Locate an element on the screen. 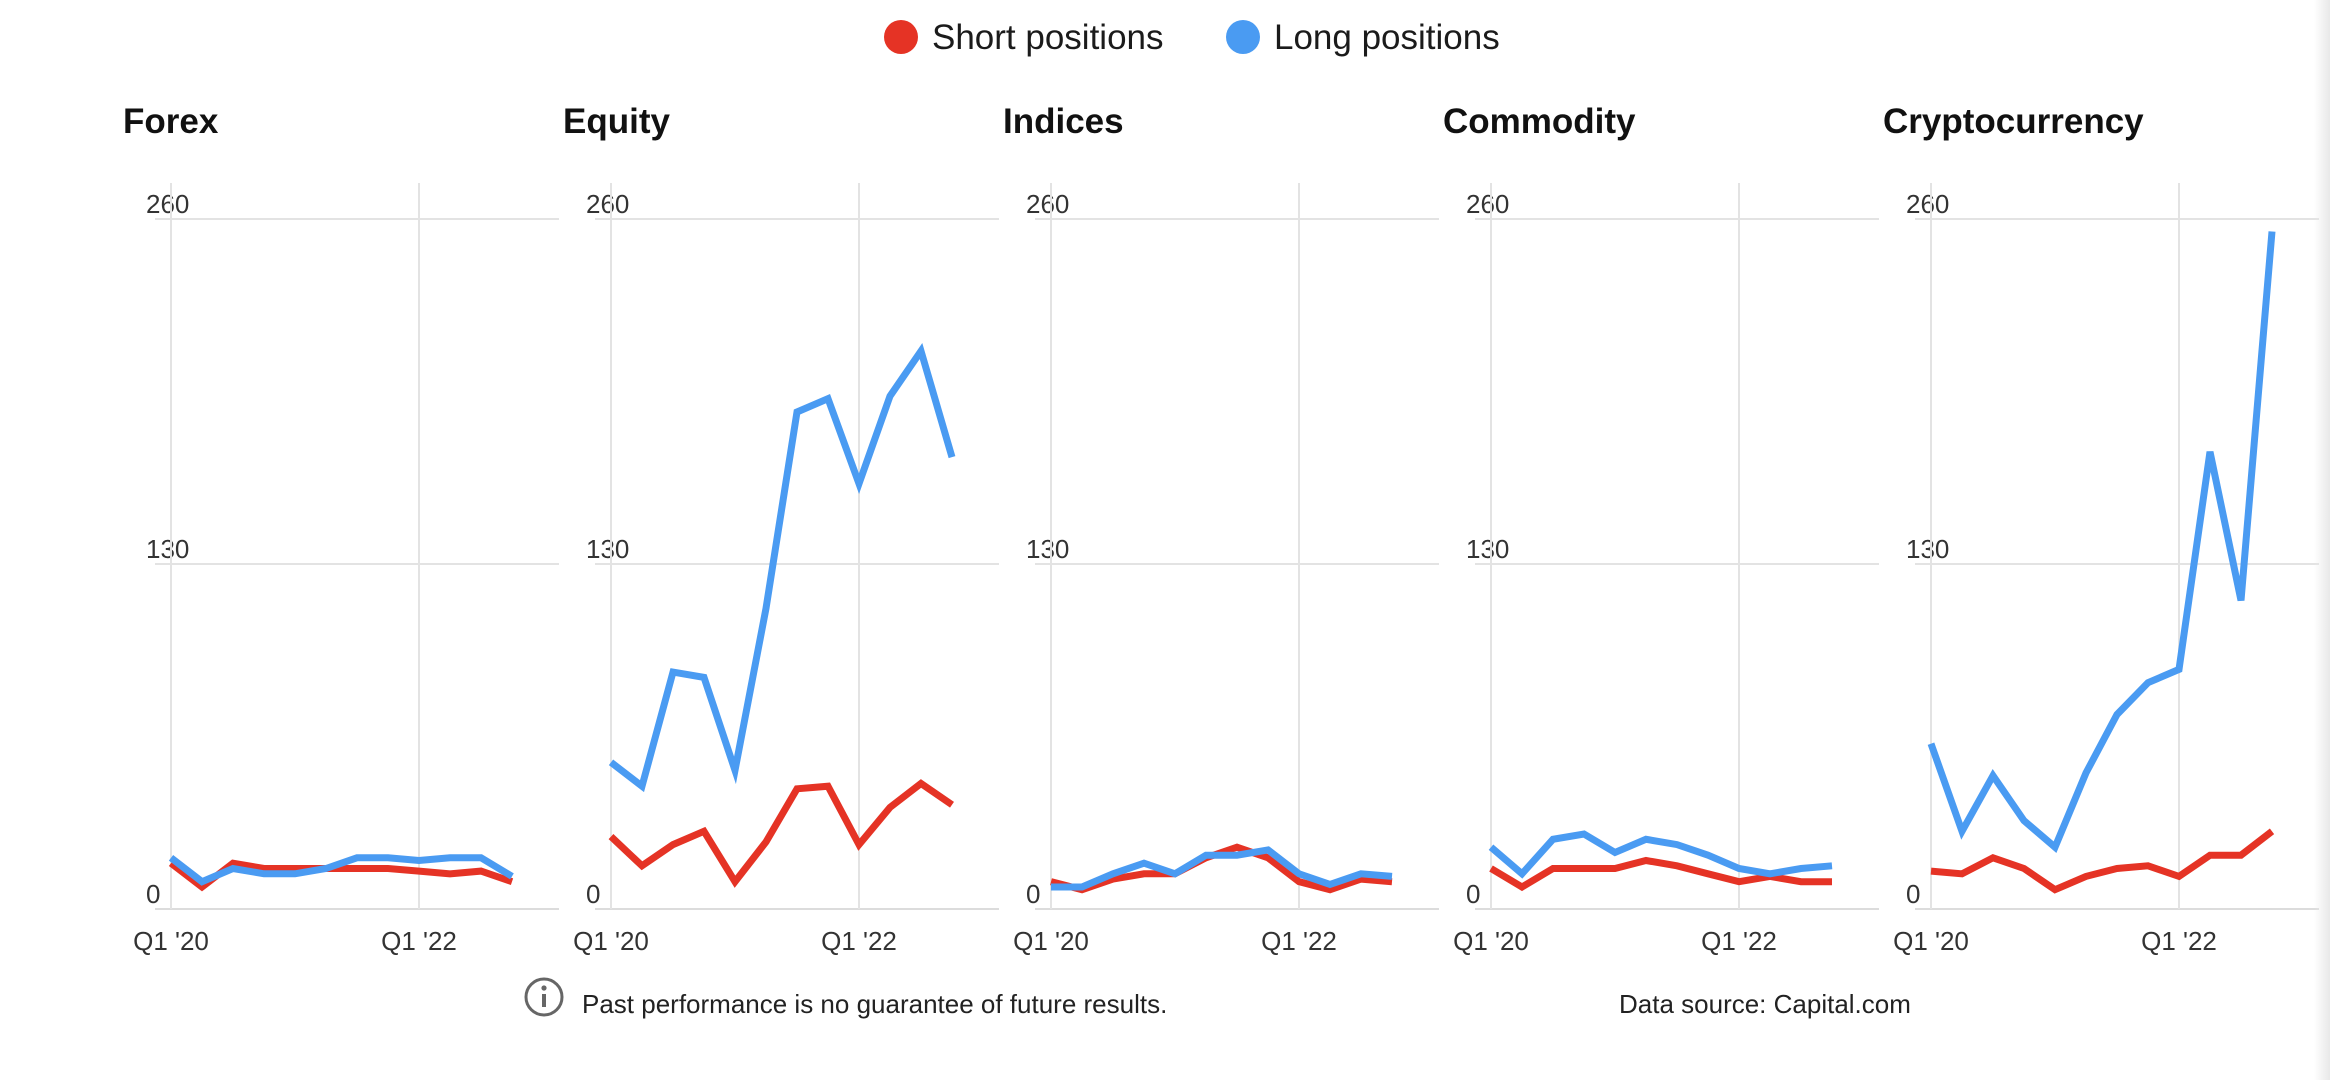 Image resolution: width=2330 pixels, height=1085 pixels. legend-item-short: Short positions is located at coordinates (1024, 37).